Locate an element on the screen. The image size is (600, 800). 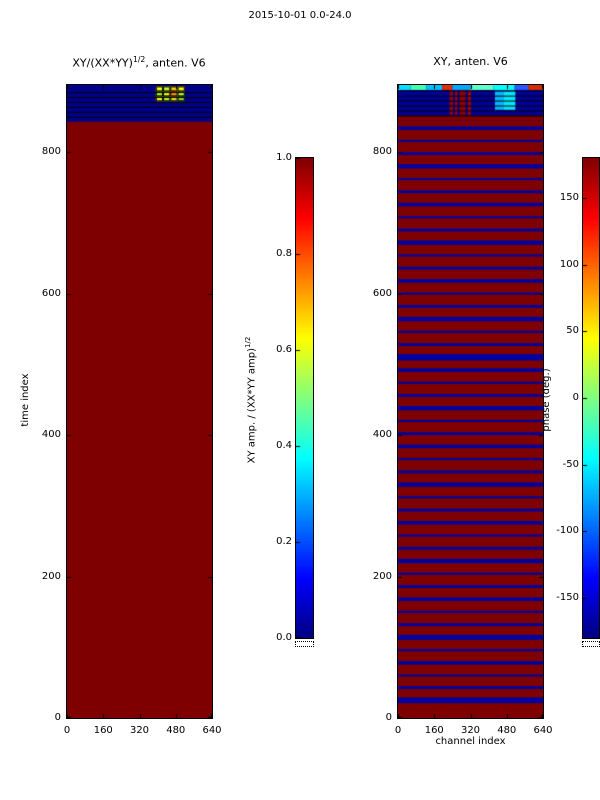
tick-label: 1.0 is located at coordinates (284, 157).